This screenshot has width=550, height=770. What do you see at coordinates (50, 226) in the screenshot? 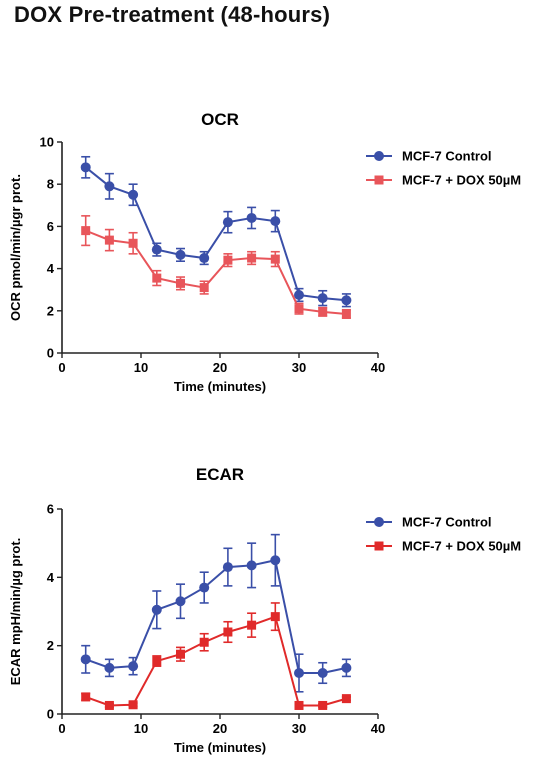
I see `ocr-y-tick-label: 6` at bounding box center [50, 226].